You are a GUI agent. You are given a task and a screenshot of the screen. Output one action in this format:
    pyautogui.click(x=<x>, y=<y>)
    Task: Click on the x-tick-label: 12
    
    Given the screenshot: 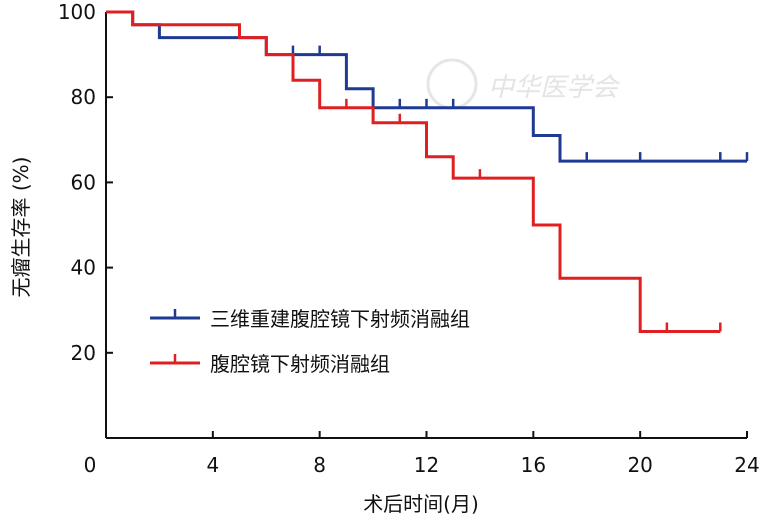 What is the action you would take?
    pyautogui.click(x=426, y=465)
    